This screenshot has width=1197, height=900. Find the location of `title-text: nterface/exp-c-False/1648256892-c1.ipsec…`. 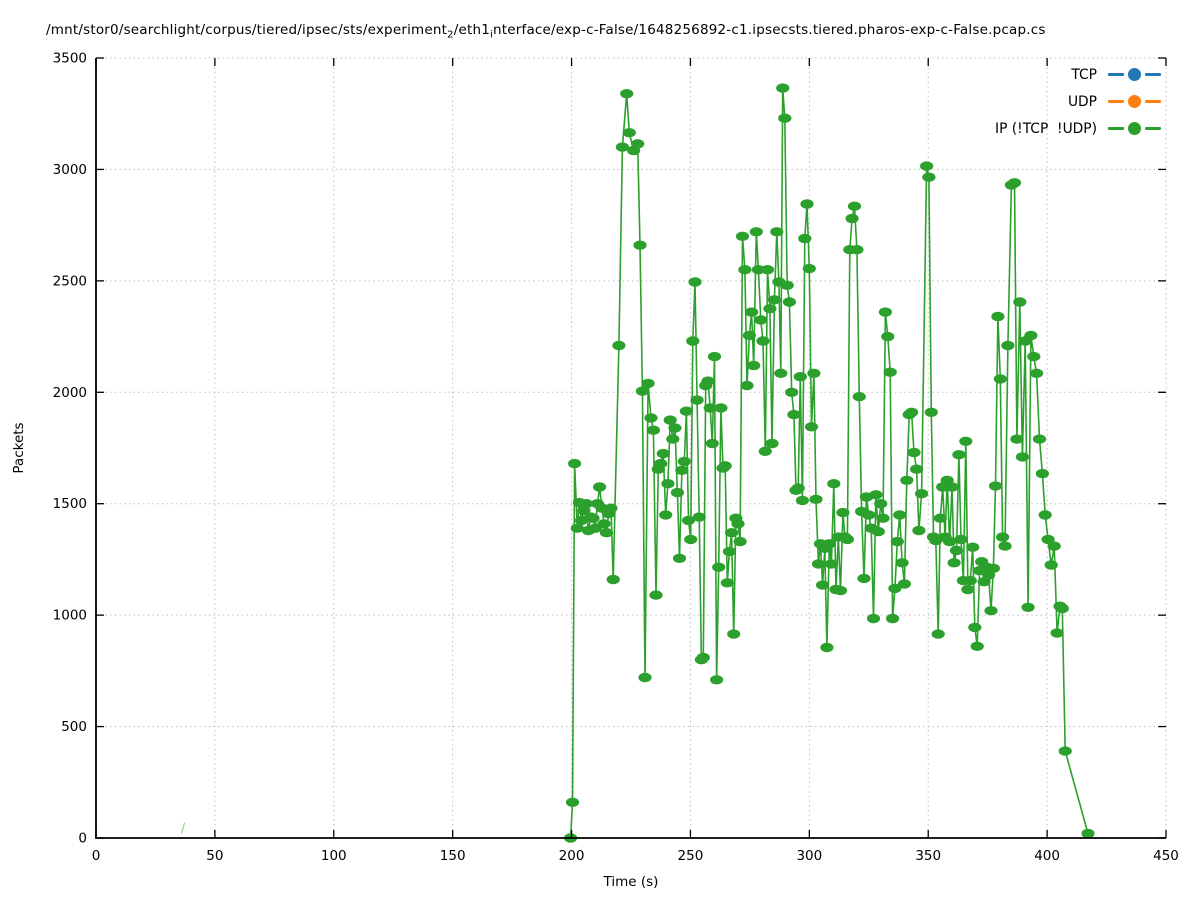

title-text: nterface/exp-c-False/1648256892-c1.ipsec… is located at coordinates (769, 30).